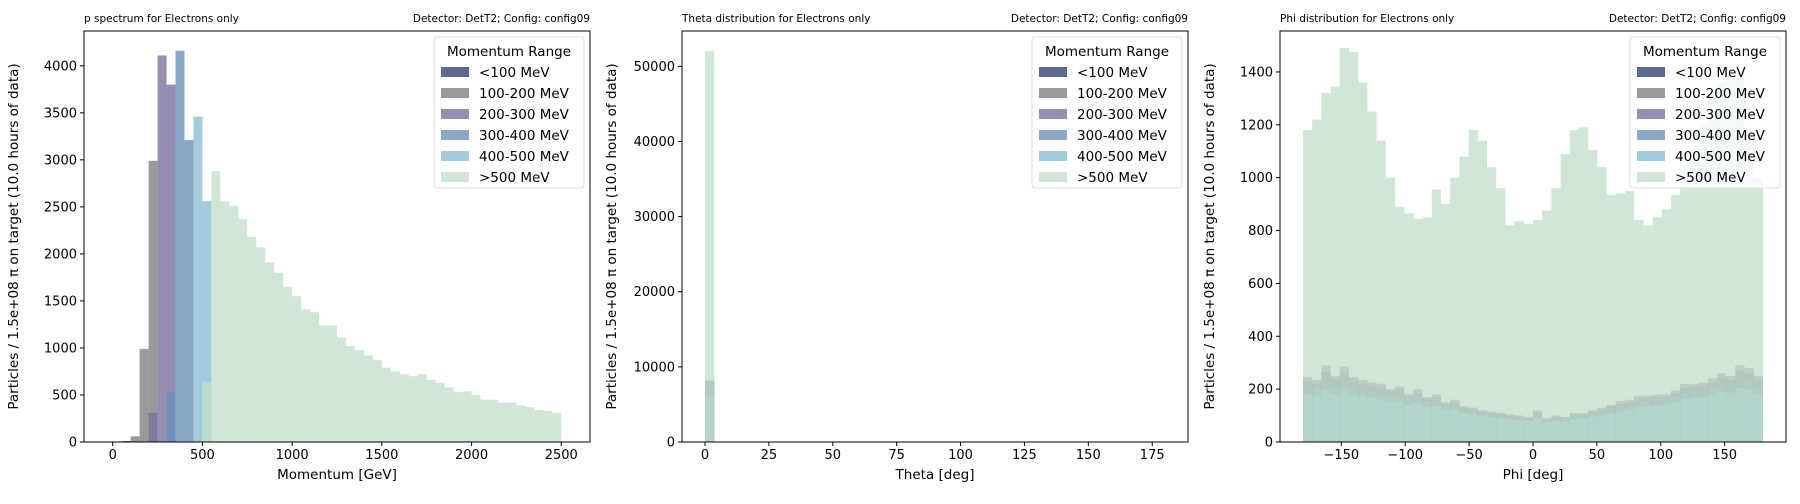 This screenshot has width=1800, height=504. I want to click on x-tick-label: 2500, so click(561, 455).